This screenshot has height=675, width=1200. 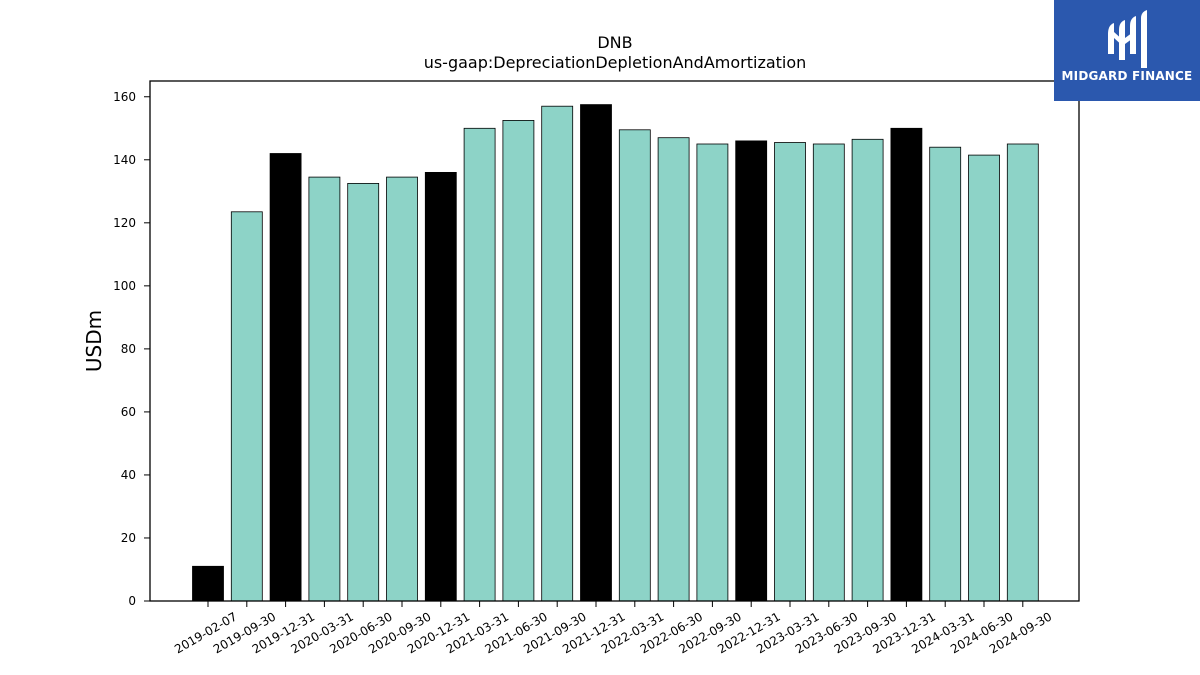 I want to click on midgard-finance-logo: MIDGARD FINANCE, so click(x=1127, y=50).